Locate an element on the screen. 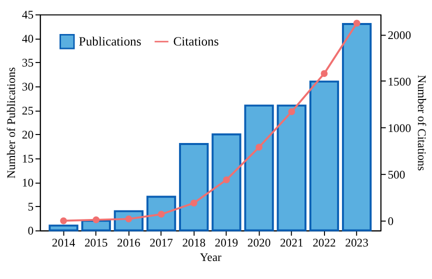 Image resolution: width=432 pixels, height=279 pixels. y-tick-label: 25 is located at coordinates (28, 111).